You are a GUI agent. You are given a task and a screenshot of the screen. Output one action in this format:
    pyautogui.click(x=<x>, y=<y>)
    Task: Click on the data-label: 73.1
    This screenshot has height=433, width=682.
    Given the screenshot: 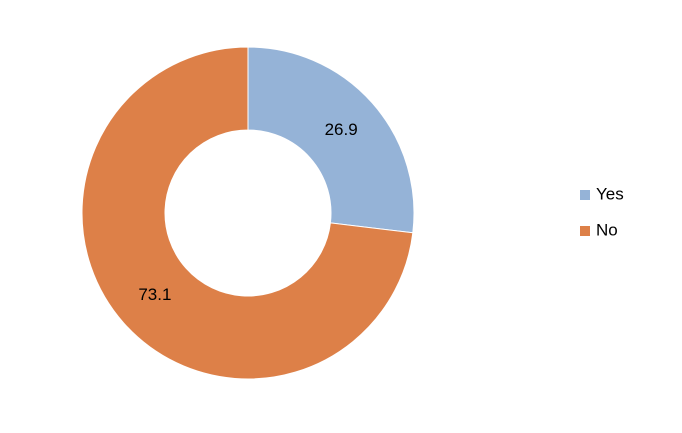 What is the action you would take?
    pyautogui.click(x=154, y=294)
    